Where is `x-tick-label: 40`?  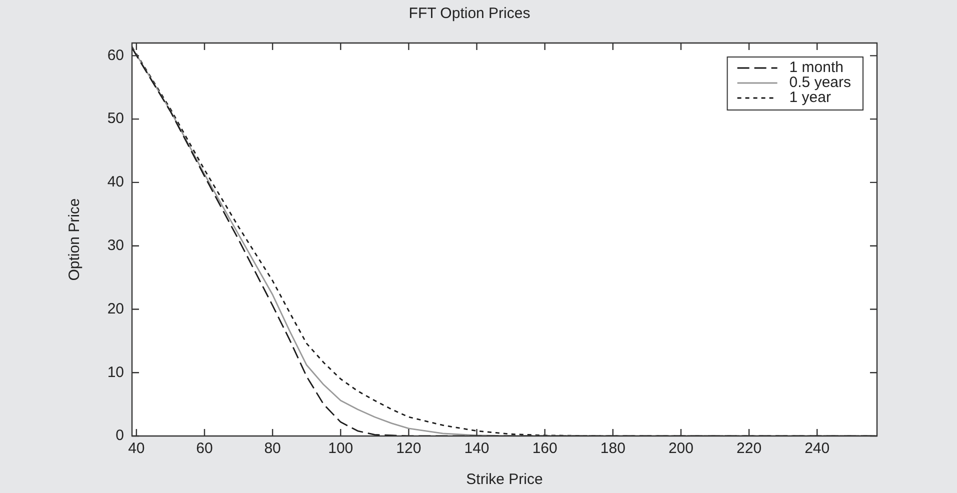
x-tick-label: 40 is located at coordinates (136, 449).